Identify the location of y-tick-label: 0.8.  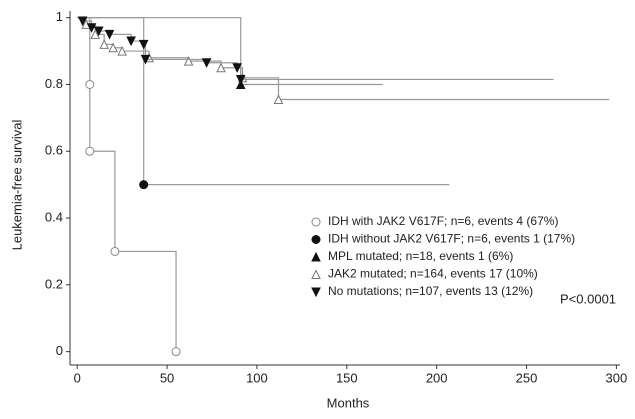
(54, 83).